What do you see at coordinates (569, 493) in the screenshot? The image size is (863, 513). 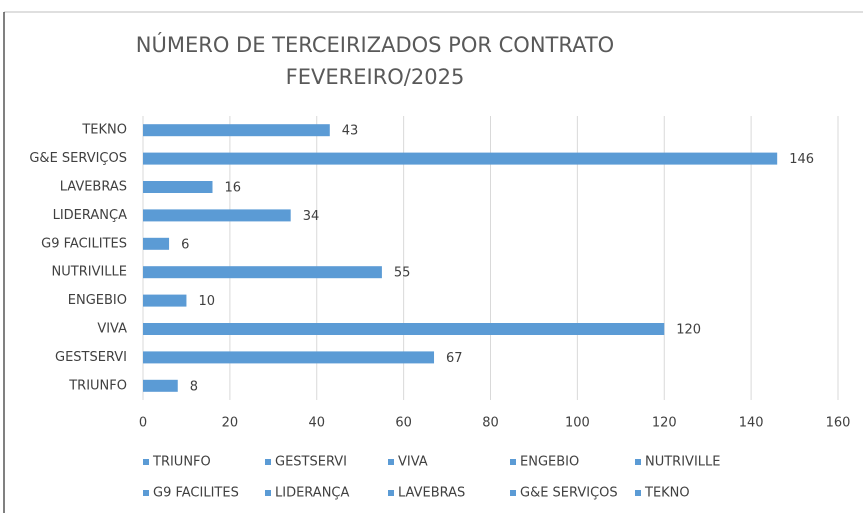 I see `legend-label: G&E SERVIÇOS` at bounding box center [569, 493].